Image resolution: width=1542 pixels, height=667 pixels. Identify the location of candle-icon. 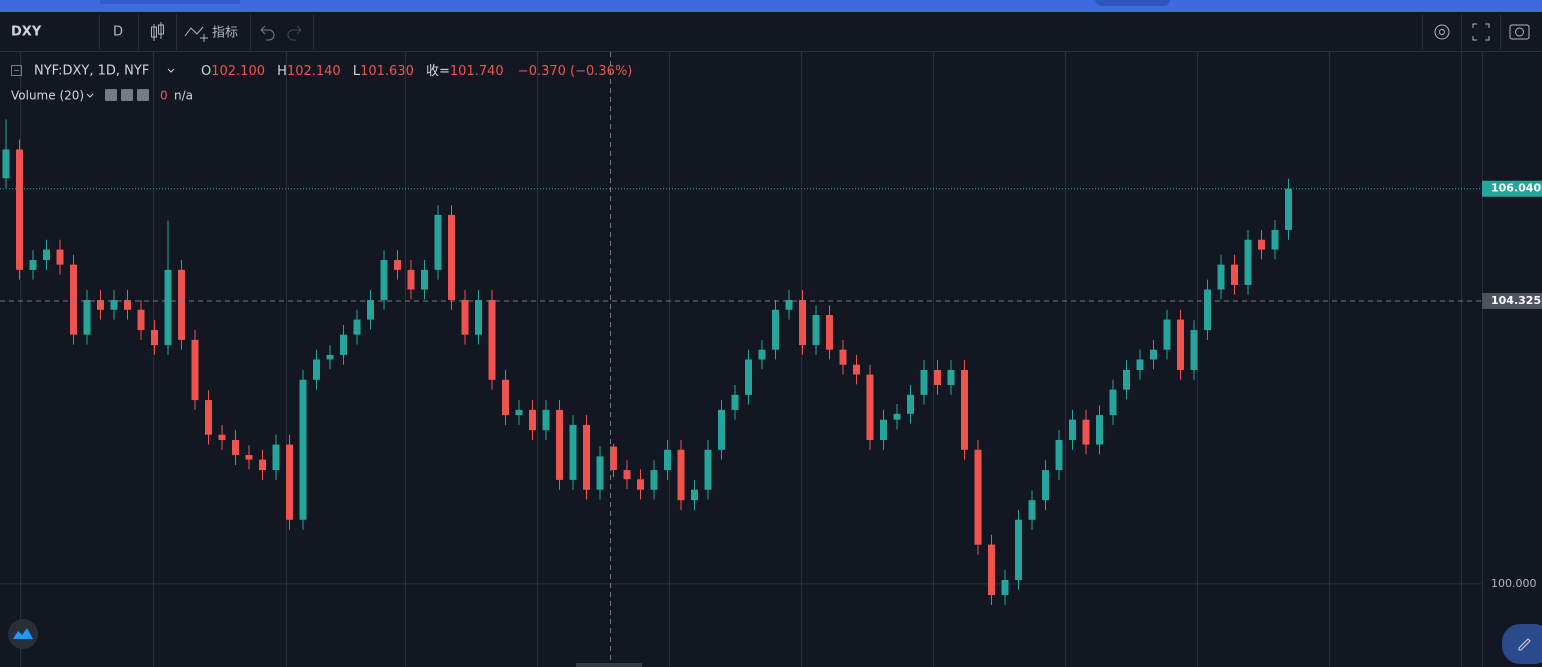
(157, 31).